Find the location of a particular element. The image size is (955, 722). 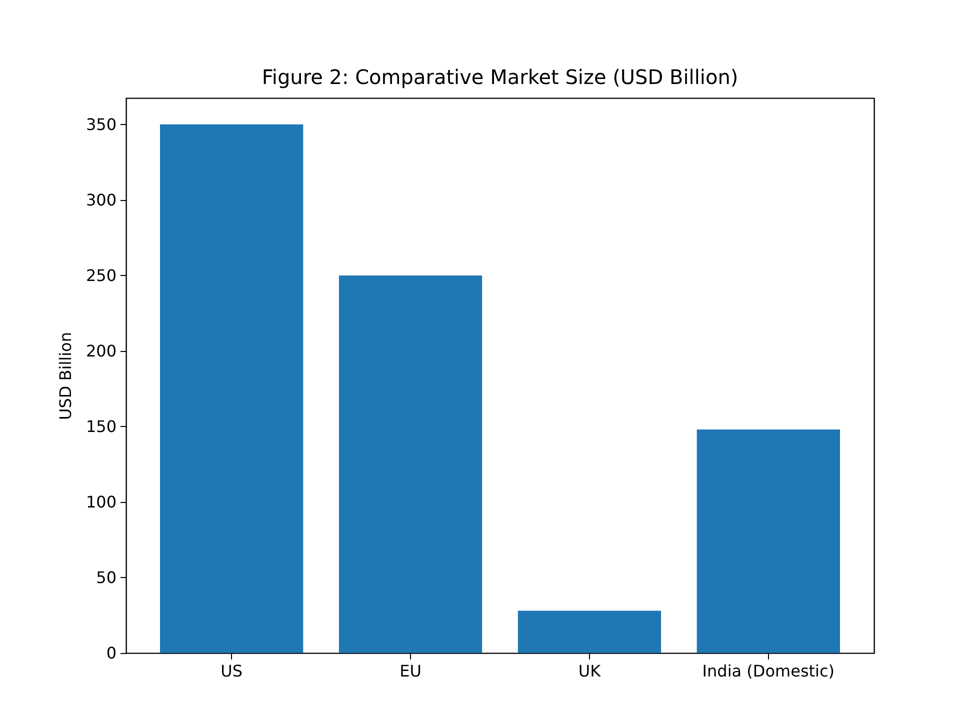

y-tick-label: 150 is located at coordinates (101, 426).